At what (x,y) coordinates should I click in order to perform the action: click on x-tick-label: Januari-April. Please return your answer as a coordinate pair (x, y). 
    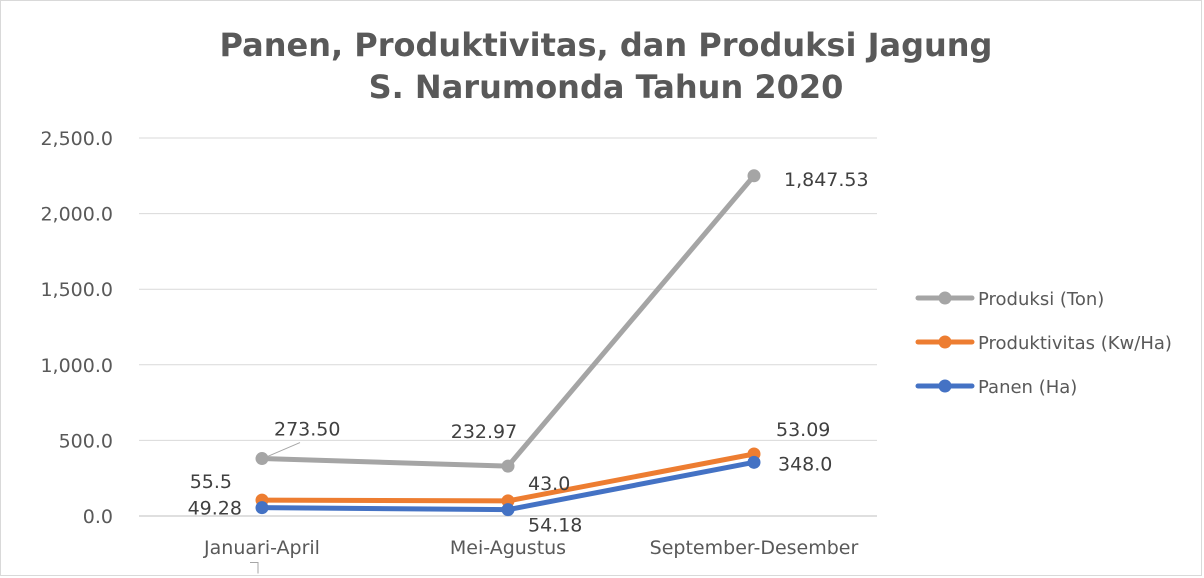
    Looking at the image, I should click on (261, 548).